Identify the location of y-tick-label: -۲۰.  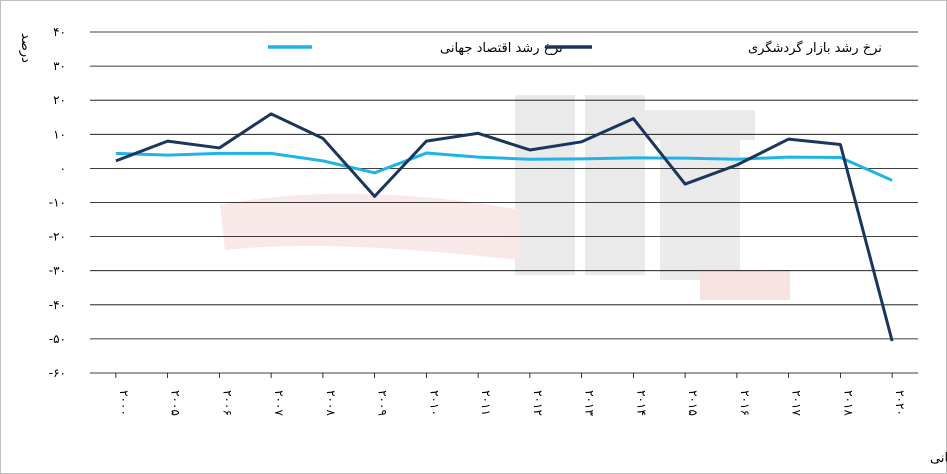
(57, 237).